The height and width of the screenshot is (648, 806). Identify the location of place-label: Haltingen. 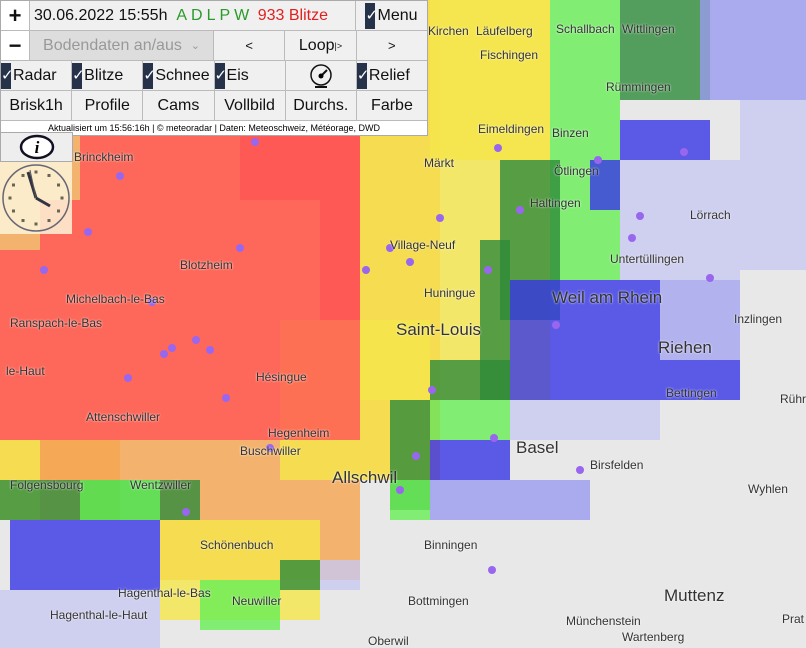
(555, 203).